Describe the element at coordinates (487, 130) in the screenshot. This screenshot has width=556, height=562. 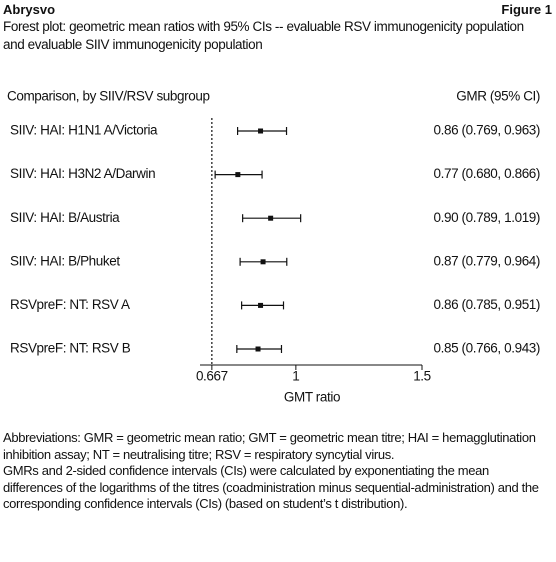
I see `value-label: 0.86 (0.769, 0.963)` at that location.